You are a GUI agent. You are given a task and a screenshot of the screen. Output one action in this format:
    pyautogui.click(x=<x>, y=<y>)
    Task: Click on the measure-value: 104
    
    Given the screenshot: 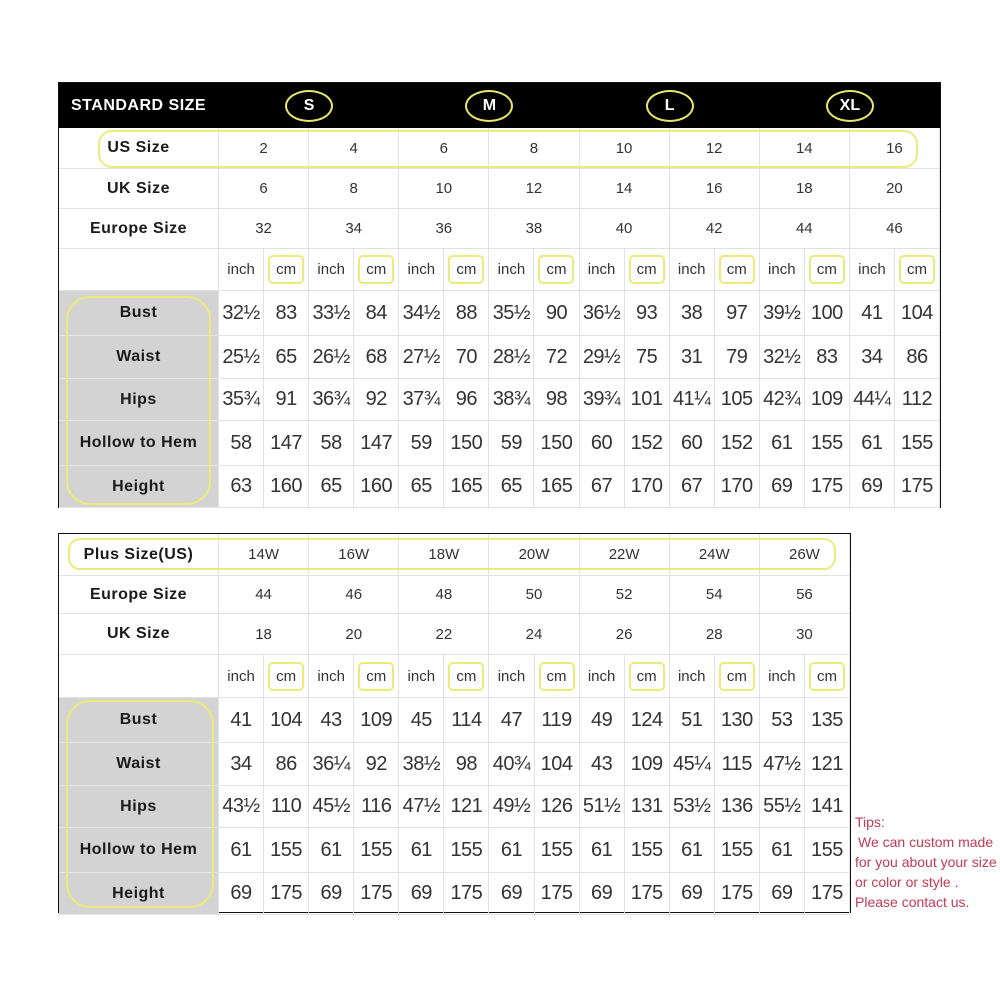 What is the action you would take?
    pyautogui.click(x=917, y=313)
    